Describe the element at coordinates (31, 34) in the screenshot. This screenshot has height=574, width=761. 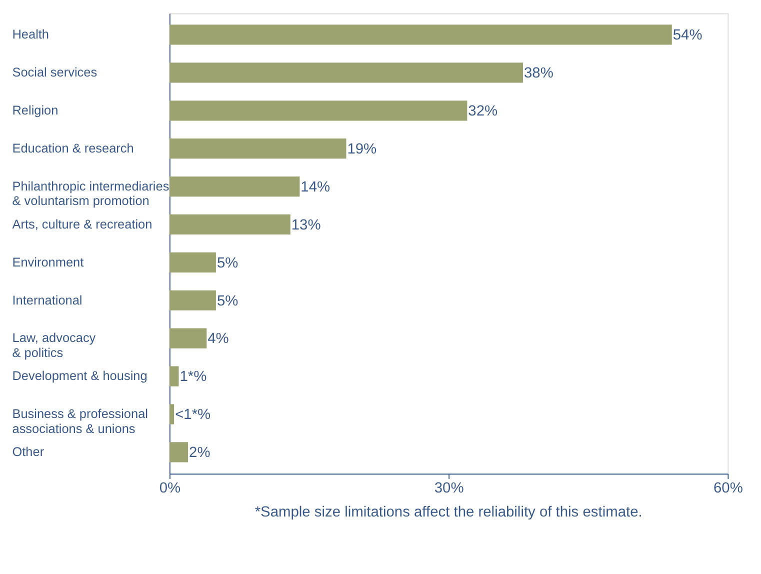
I see `y-tick-label: Health` at that location.